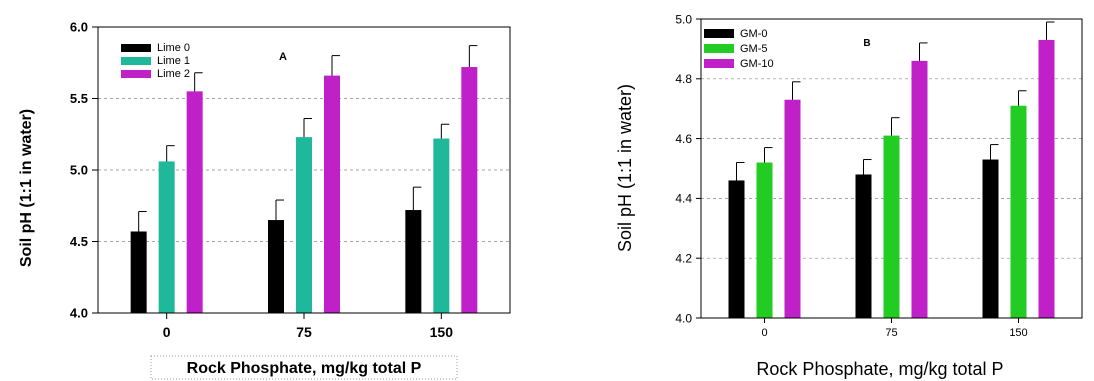  What do you see at coordinates (173, 48) in the screenshot?
I see `legend-label: Lime 0` at bounding box center [173, 48].